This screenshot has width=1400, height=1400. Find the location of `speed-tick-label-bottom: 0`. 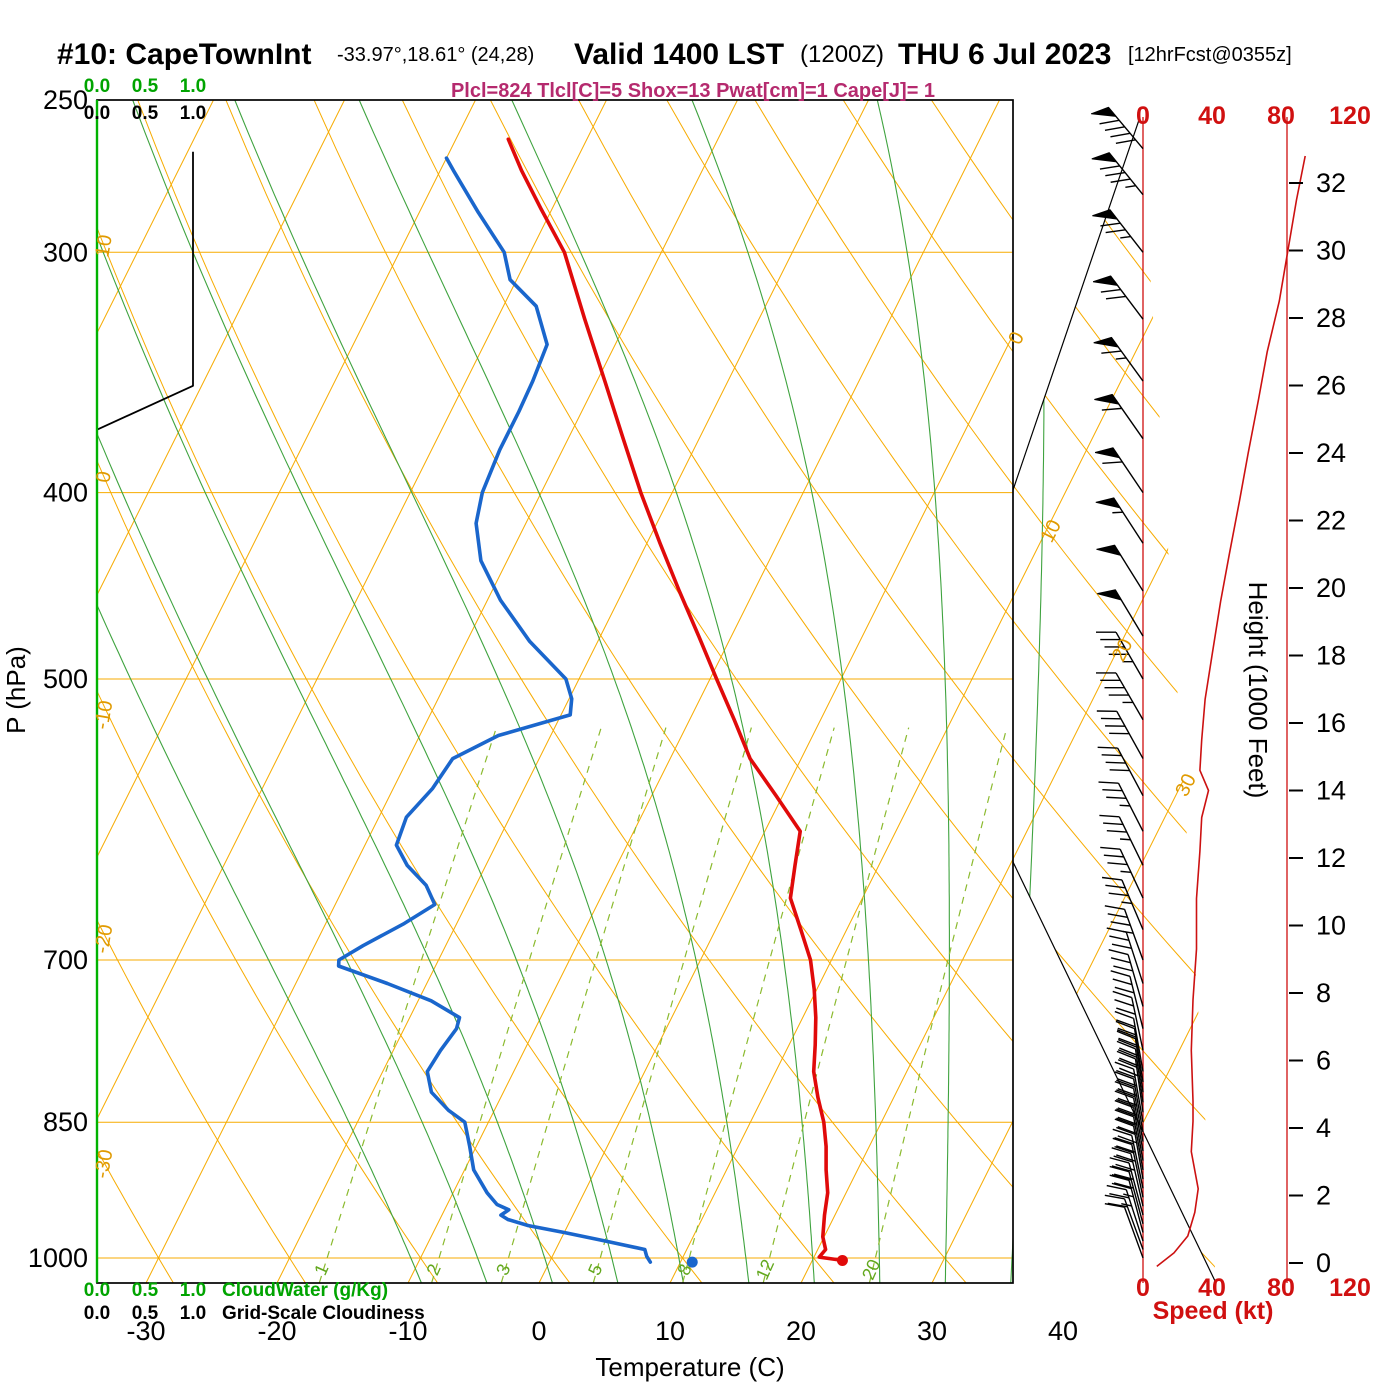

speed-tick-label-bottom: 0 is located at coordinates (1143, 1288).